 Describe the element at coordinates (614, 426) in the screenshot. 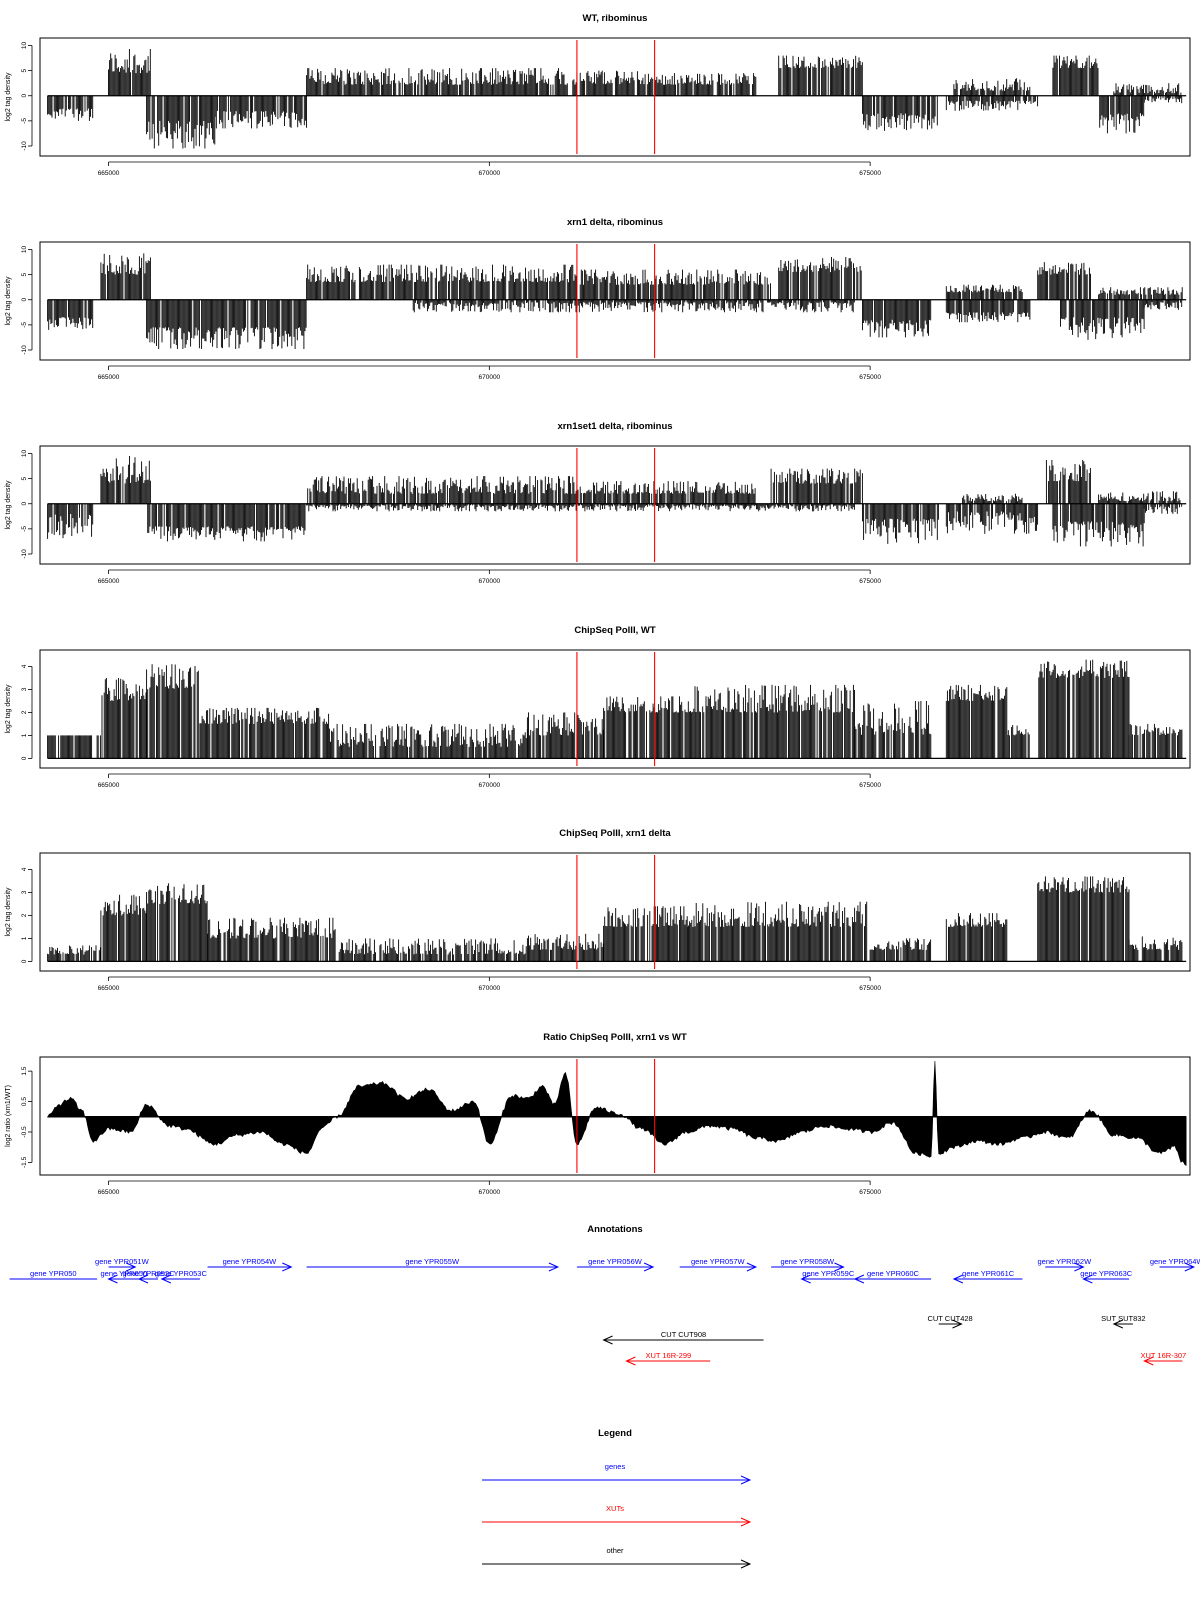

I see `panel-title: xrn1set1 delta, ribominus` at that location.